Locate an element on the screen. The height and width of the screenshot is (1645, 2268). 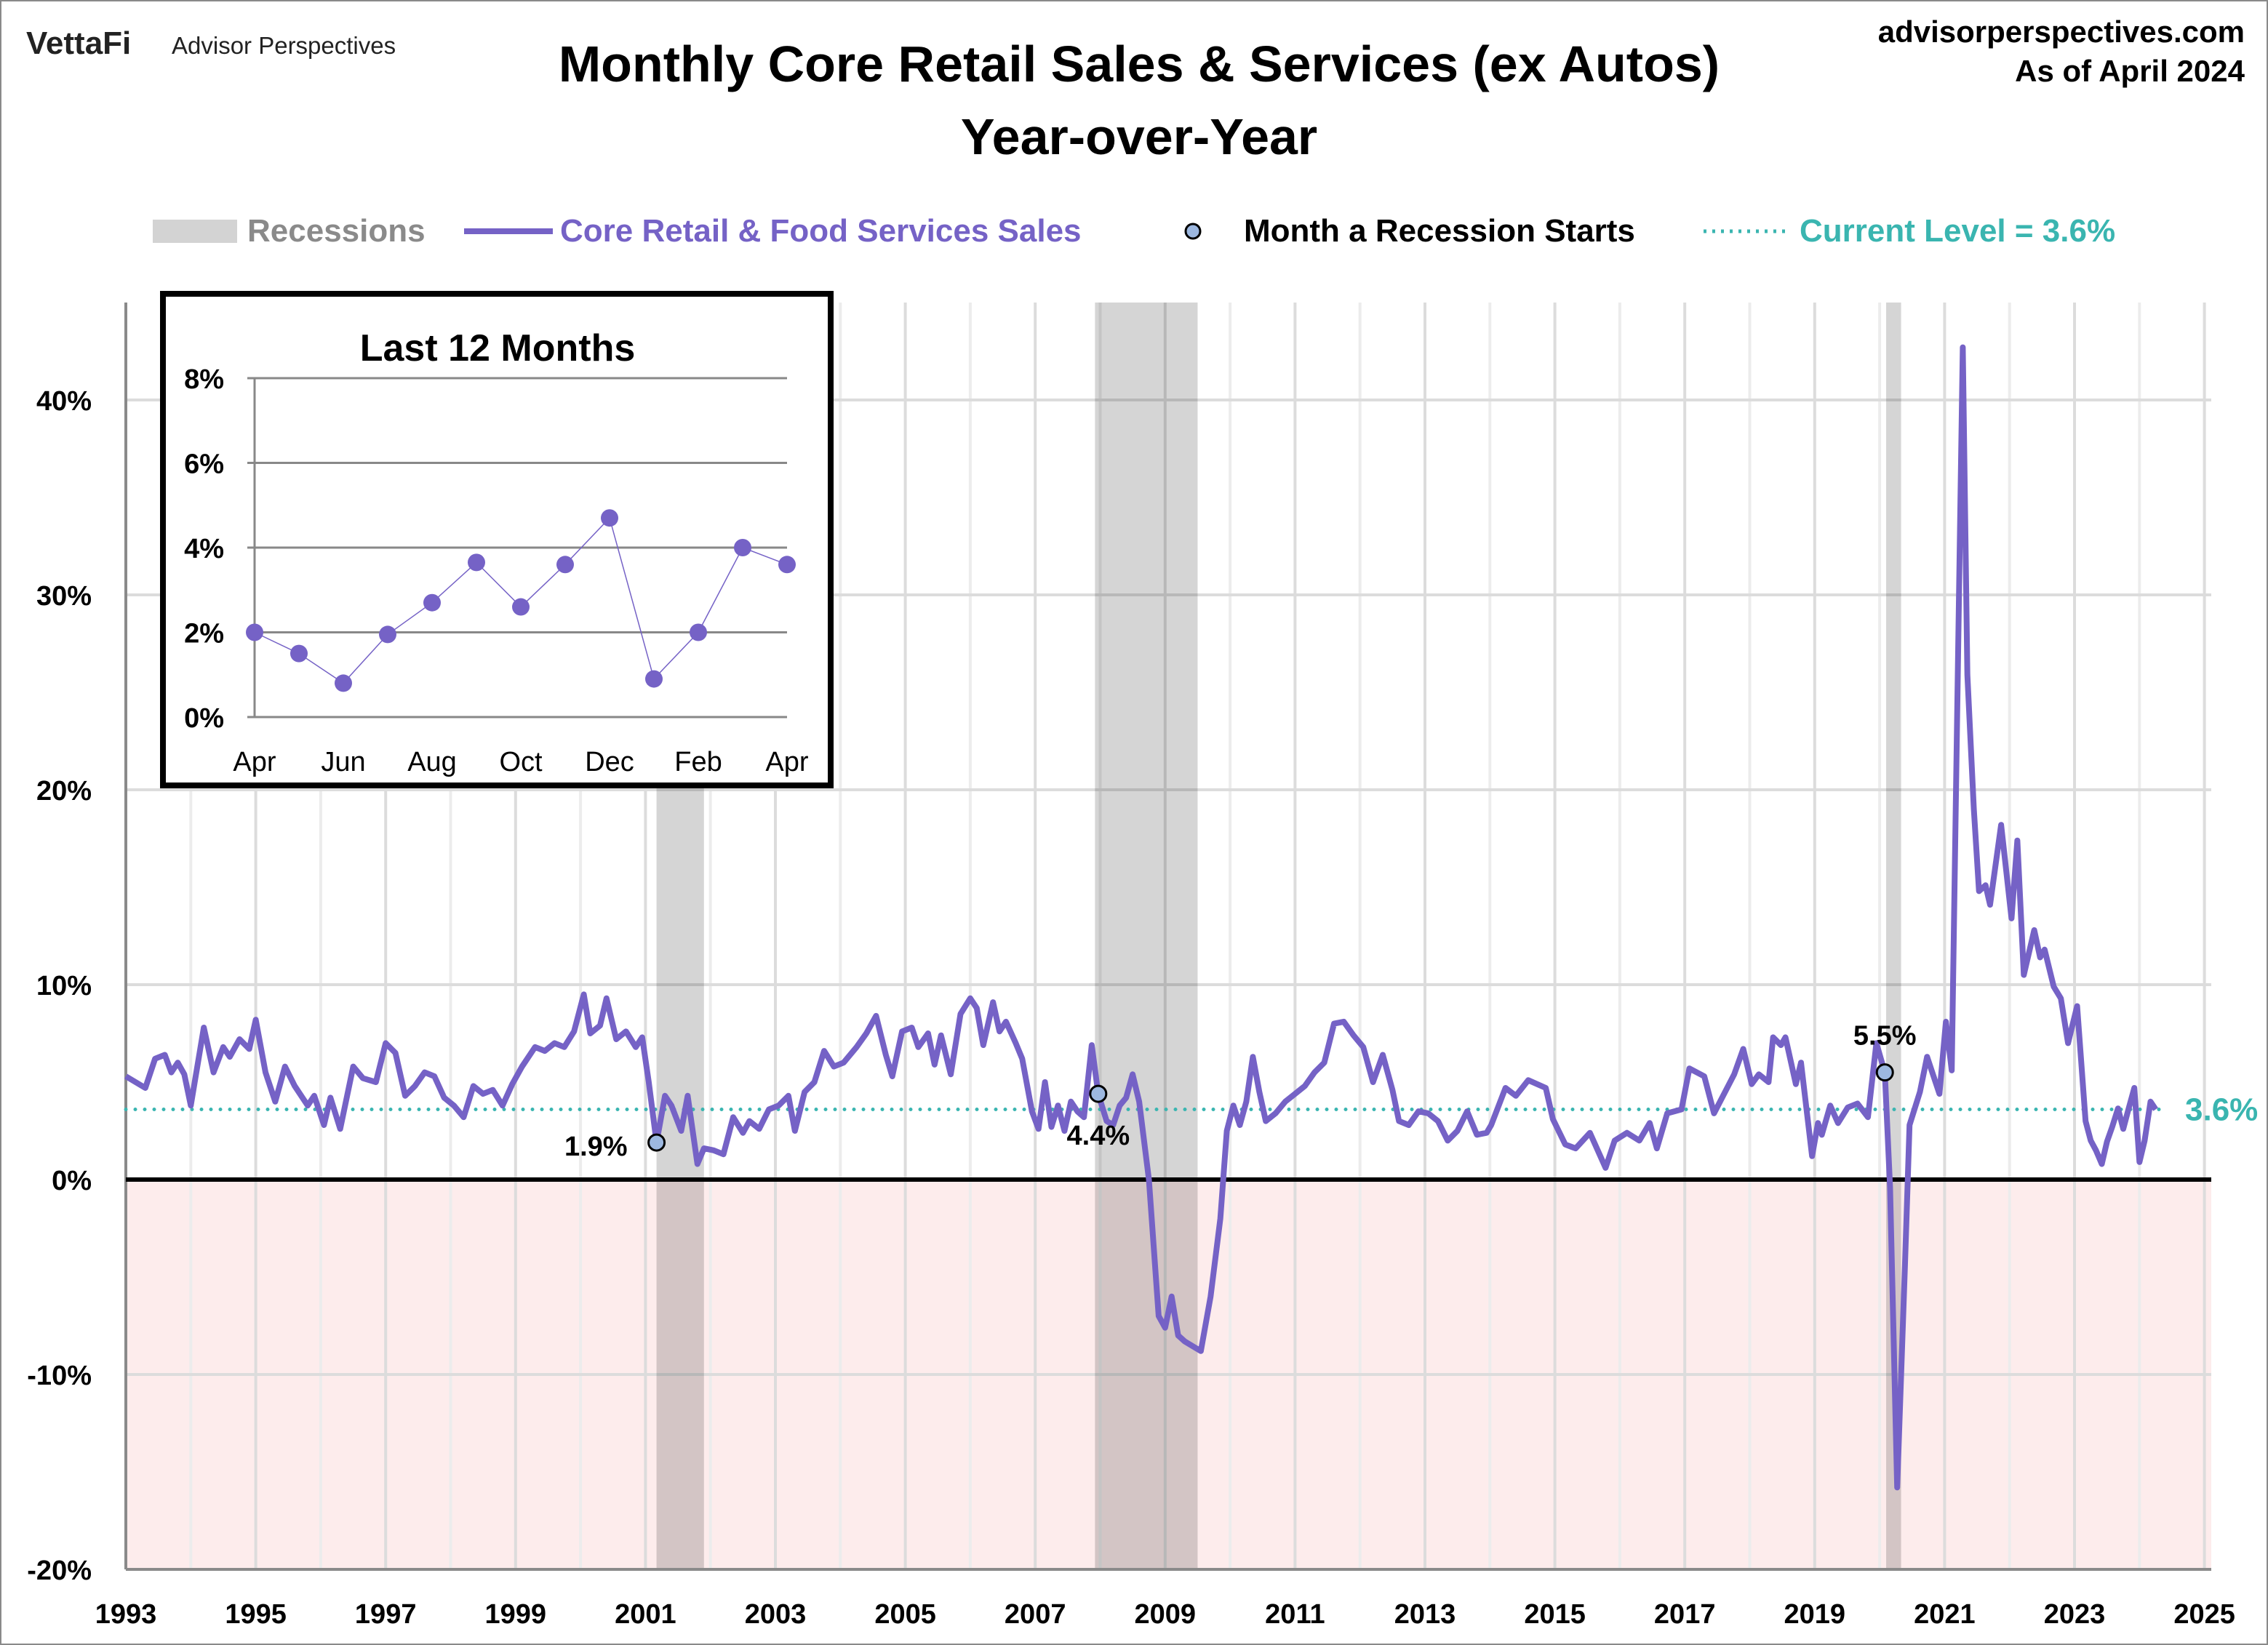
inset-frame is located at coordinates (497, 539).